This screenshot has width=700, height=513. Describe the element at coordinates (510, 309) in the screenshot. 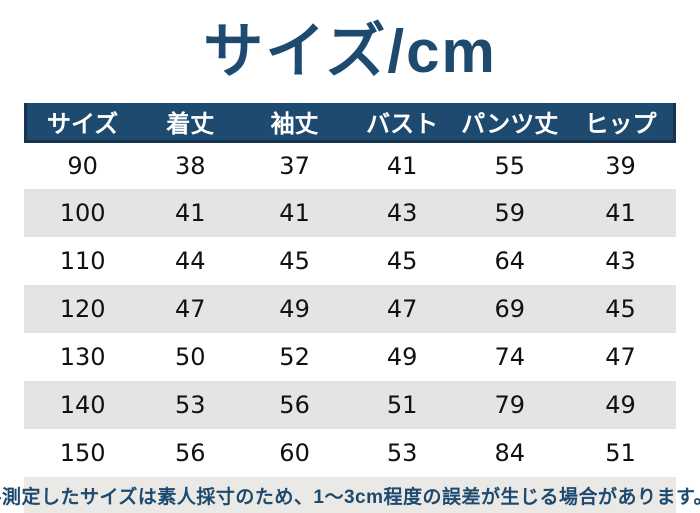

I see `measurement-value: 69` at that location.